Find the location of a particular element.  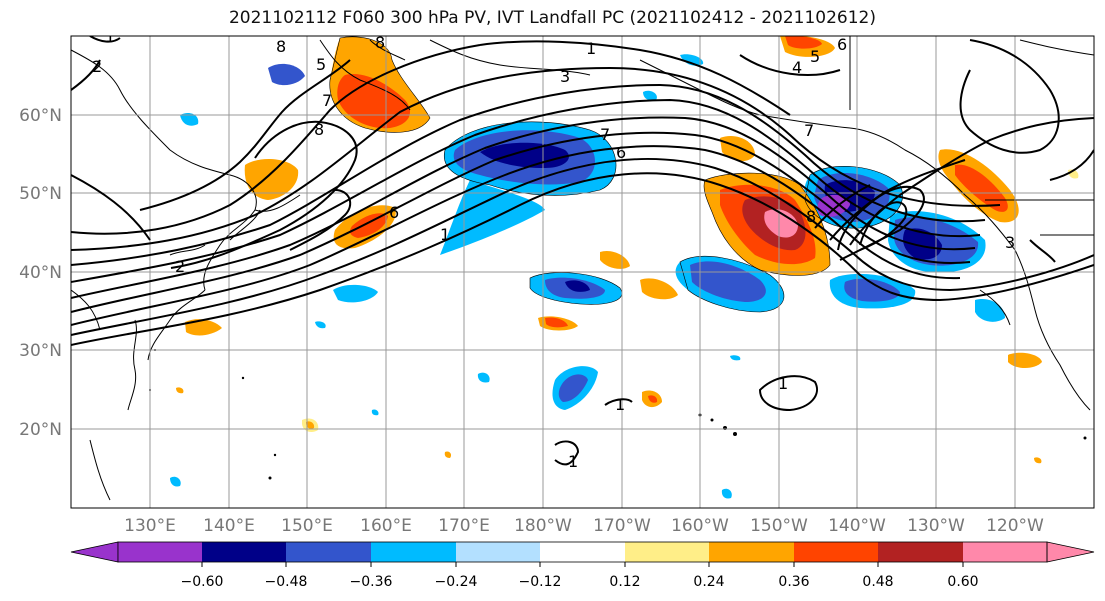

colorbar-min-arrow is located at coordinates (94, 552).